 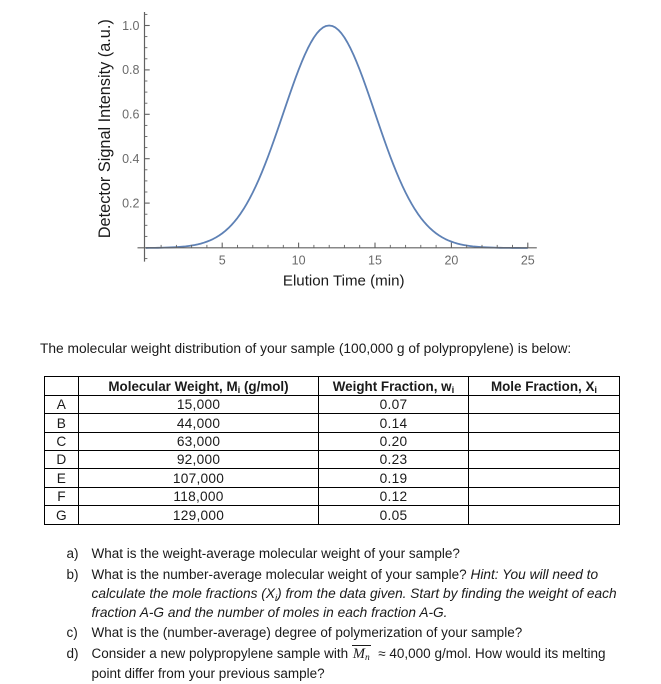 What do you see at coordinates (528, 261) in the screenshot?
I see `svg-text: 25` at bounding box center [528, 261].